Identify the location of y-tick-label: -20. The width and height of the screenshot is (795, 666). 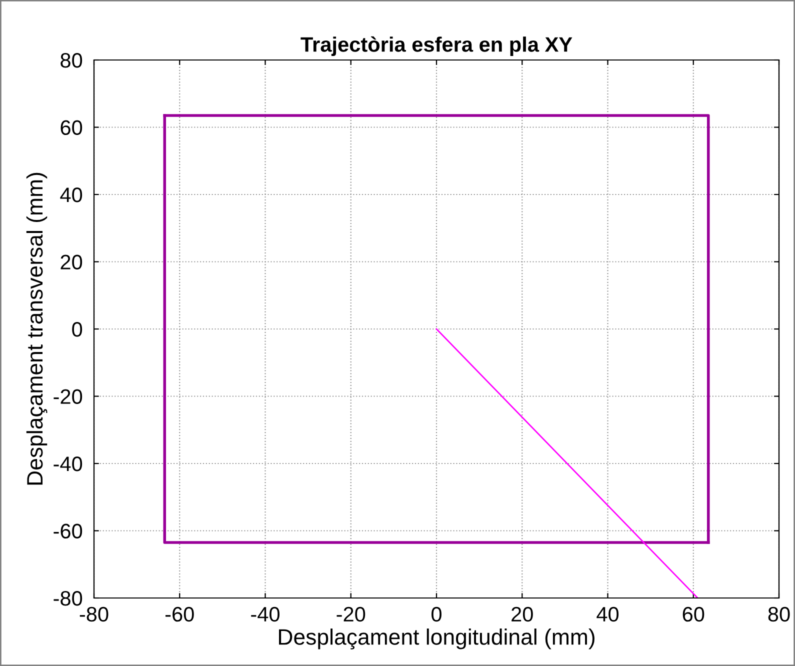
(68, 396).